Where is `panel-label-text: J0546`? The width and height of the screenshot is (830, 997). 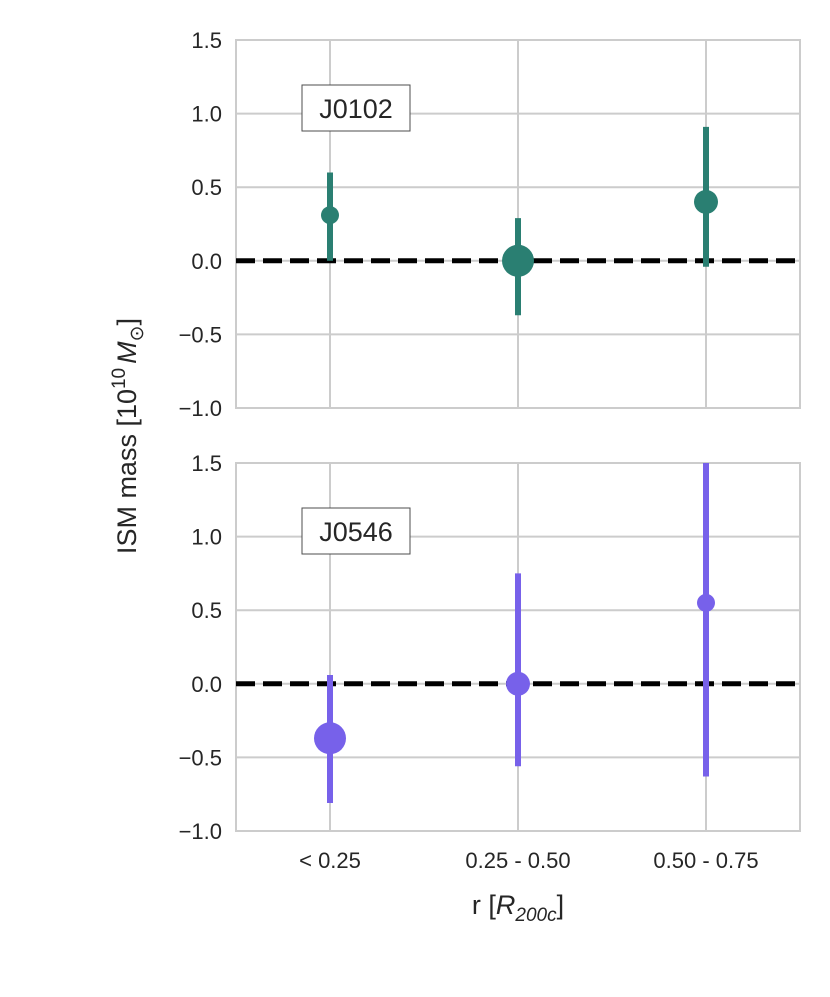 panel-label-text: J0546 is located at coordinates (356, 532).